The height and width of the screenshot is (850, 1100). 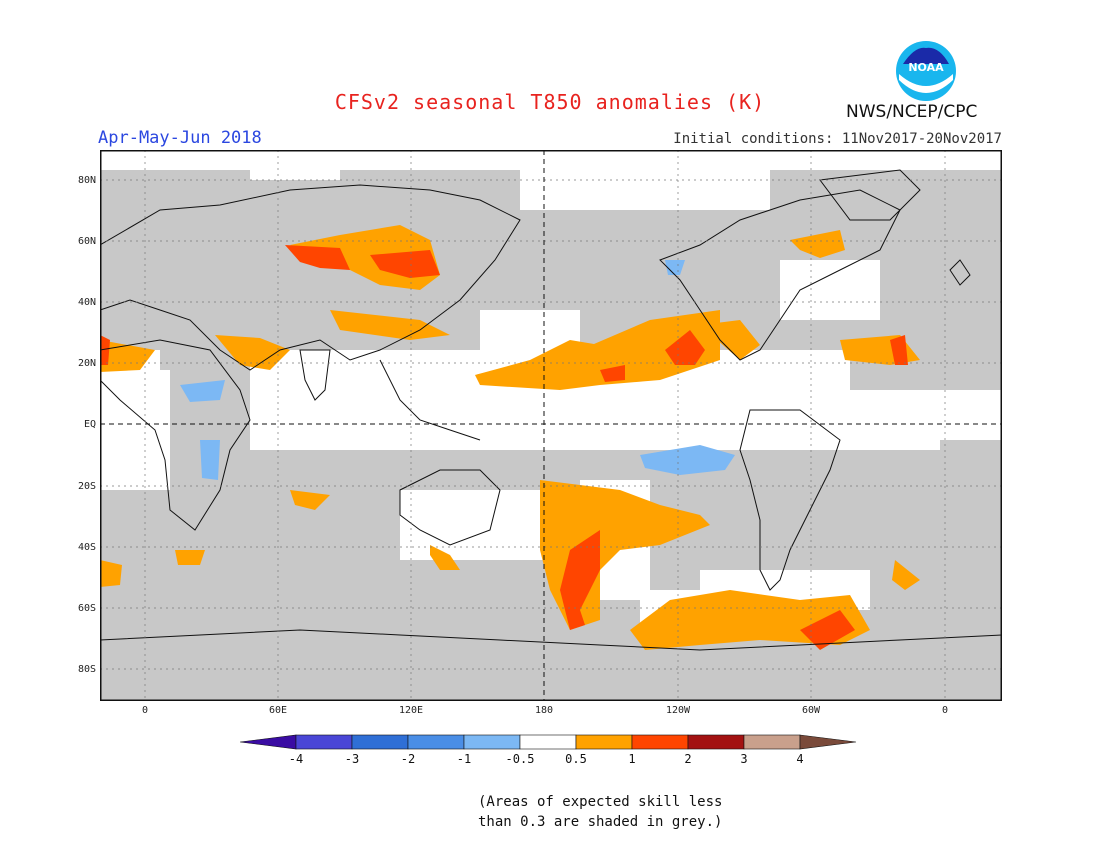 What do you see at coordinates (744, 759) in the screenshot?
I see `colorbar-label: 3` at bounding box center [744, 759].